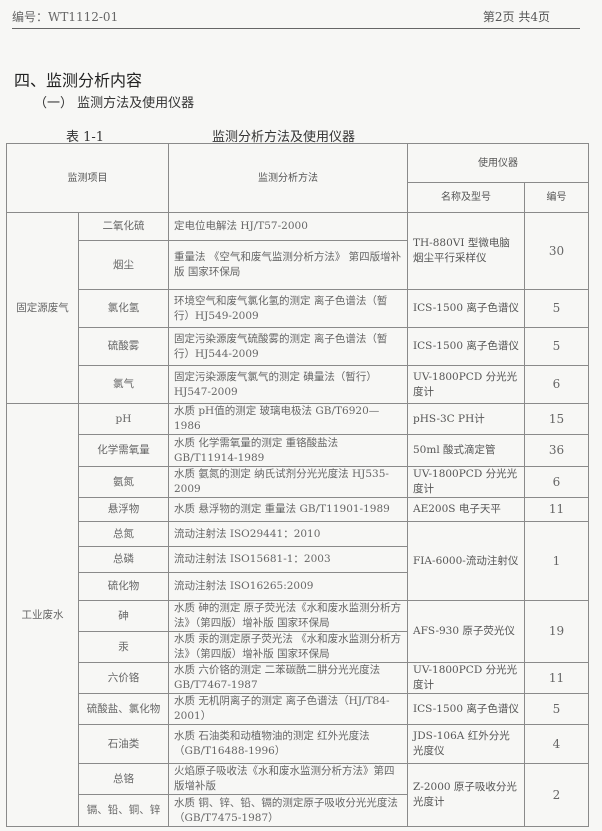 Image resolution: width=602 pixels, height=831 pixels. I want to click on table-number: 表 1-1, so click(85, 137).